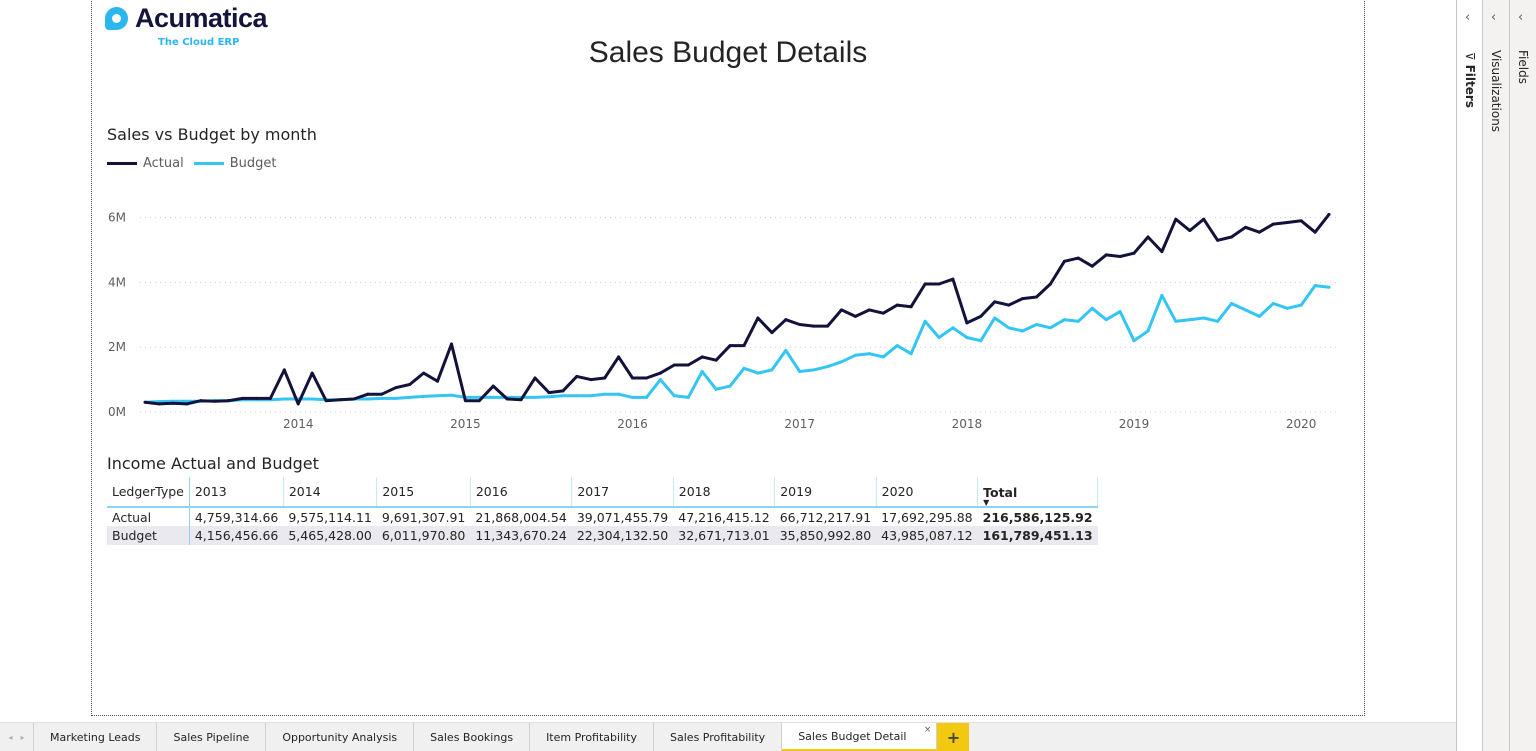 The height and width of the screenshot is (751, 1536). Describe the element at coordinates (236, 492) in the screenshot. I see `column-header-2013: 2013` at that location.